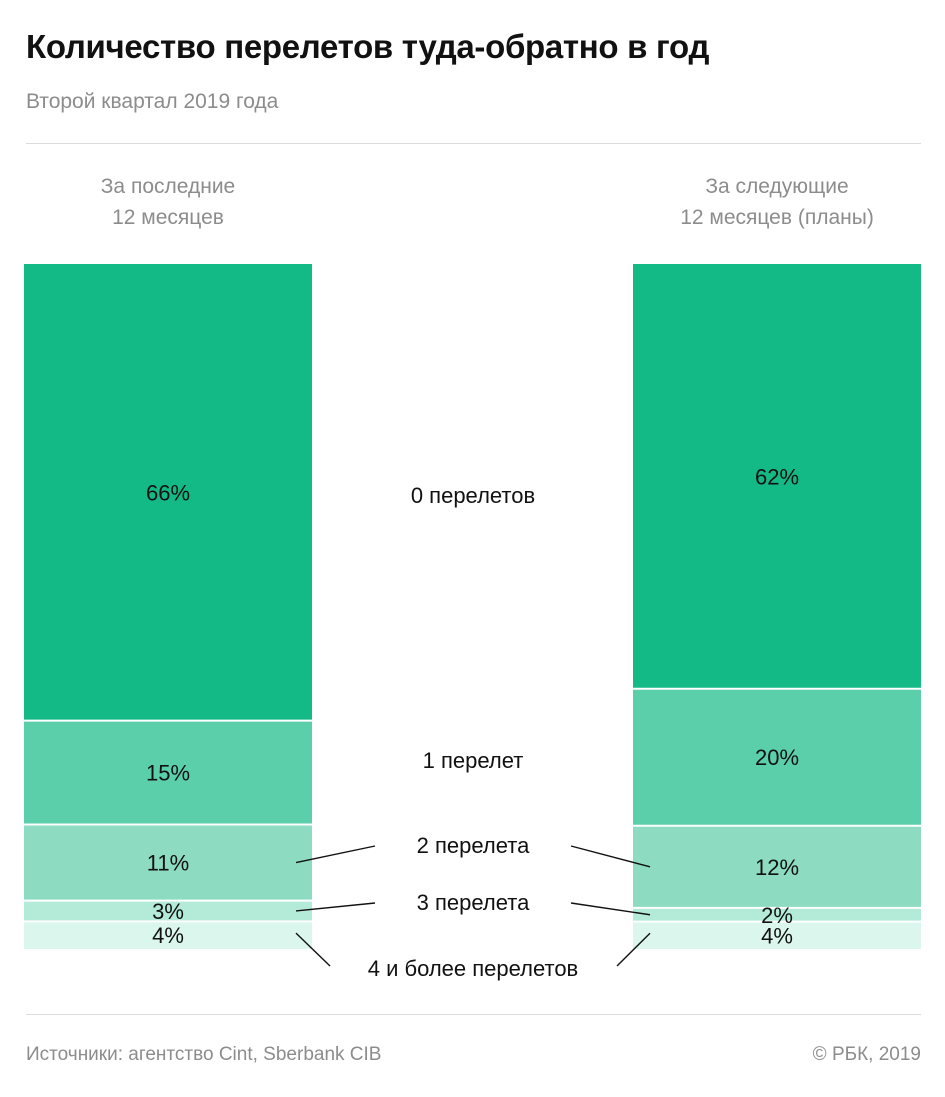 This screenshot has width=945, height=1097. I want to click on value-label-1-1: 20%, so click(777, 757).